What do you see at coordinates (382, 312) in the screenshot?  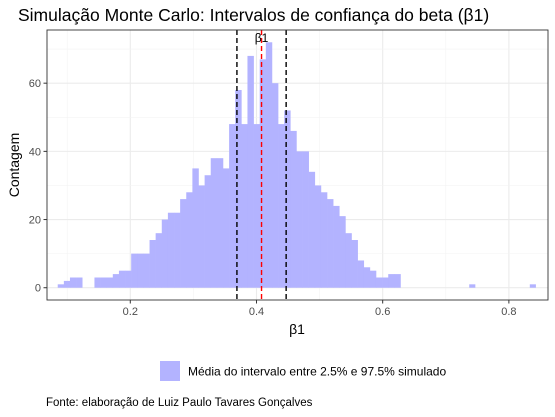 I see `x-tick-label-2: 0.6` at bounding box center [382, 312].